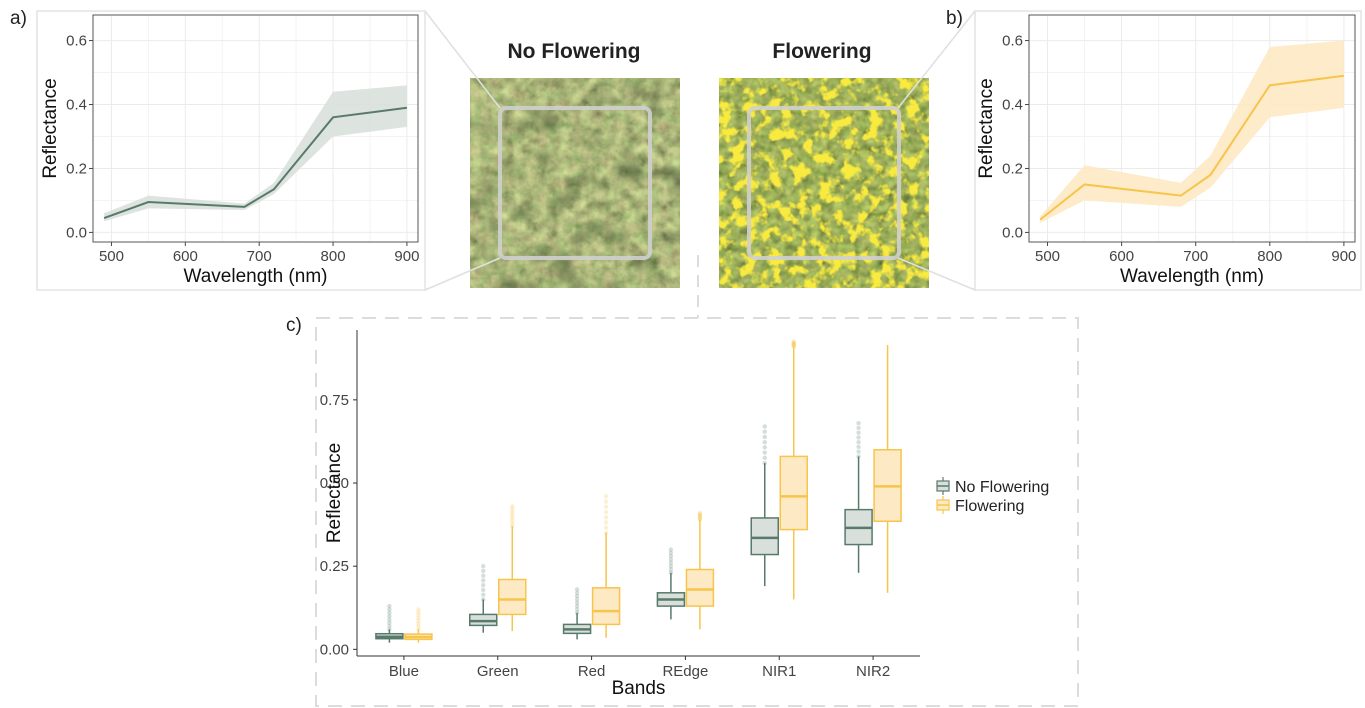 The height and width of the screenshot is (708, 1365). Describe the element at coordinates (259, 256) in the screenshot. I see `x-tick-label: 700` at that location.